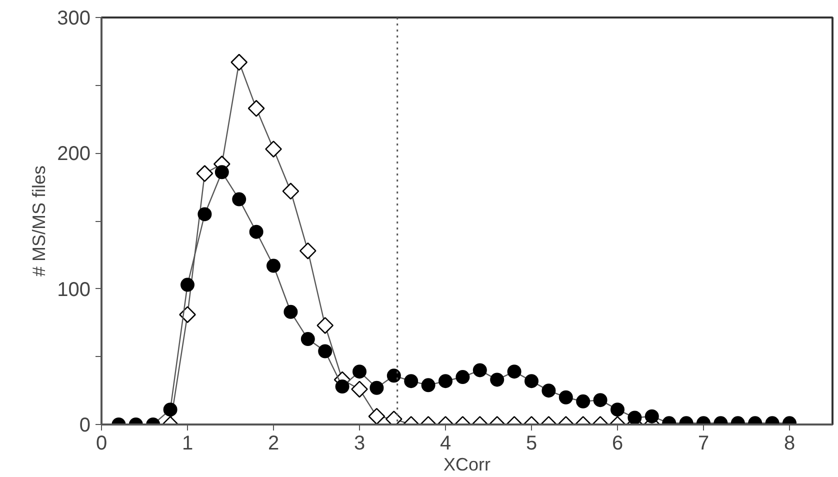  Describe the element at coordinates (618, 443) in the screenshot. I see `x-tick-label: 6` at that location.